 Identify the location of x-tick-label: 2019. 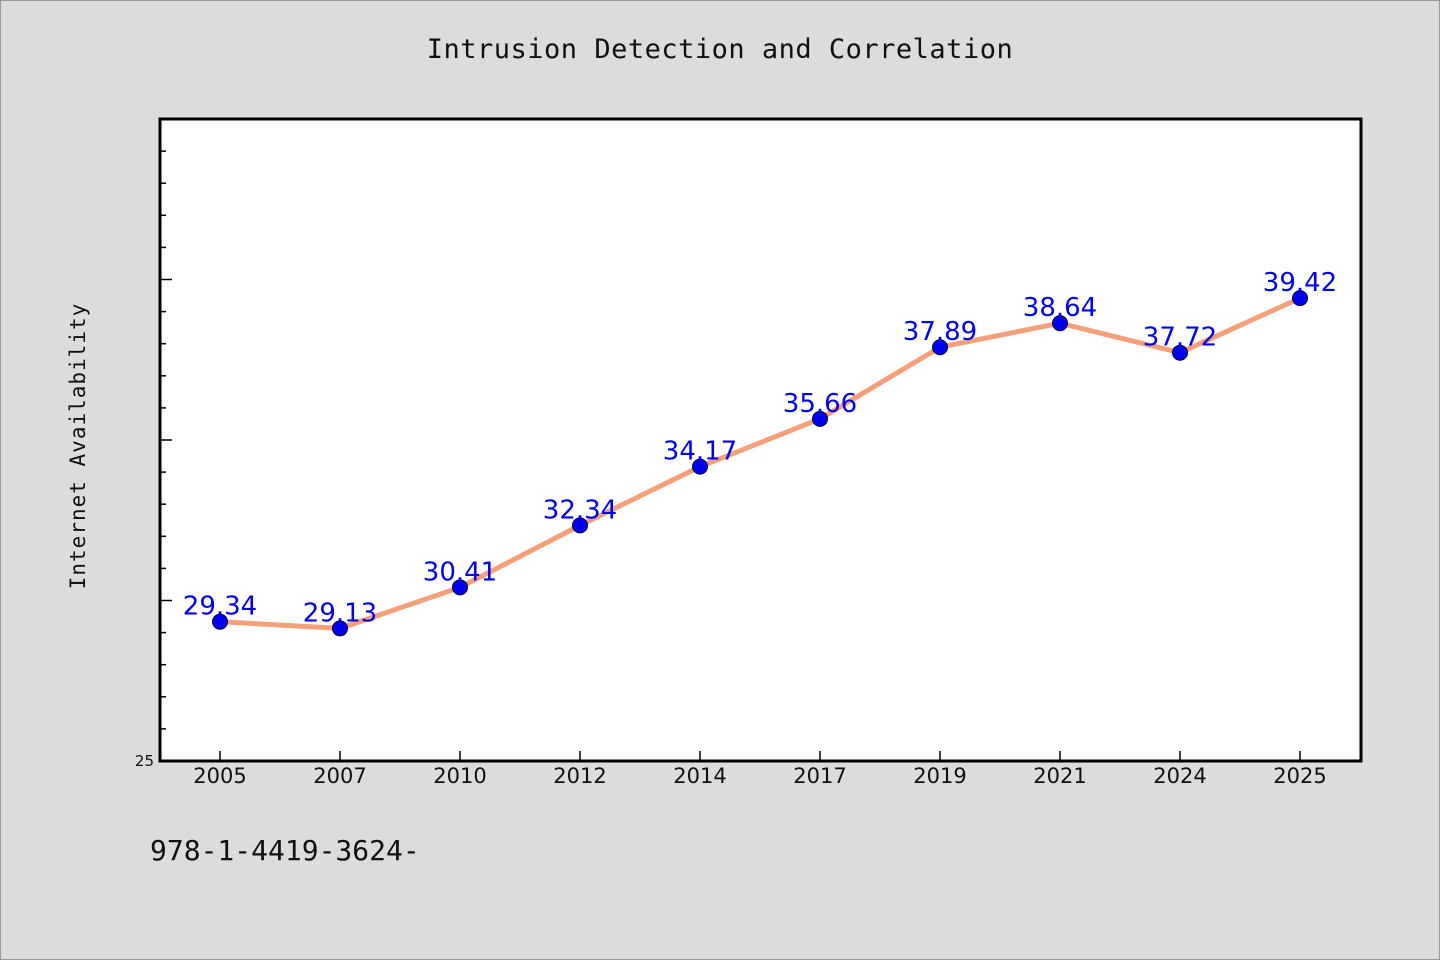
(939, 776).